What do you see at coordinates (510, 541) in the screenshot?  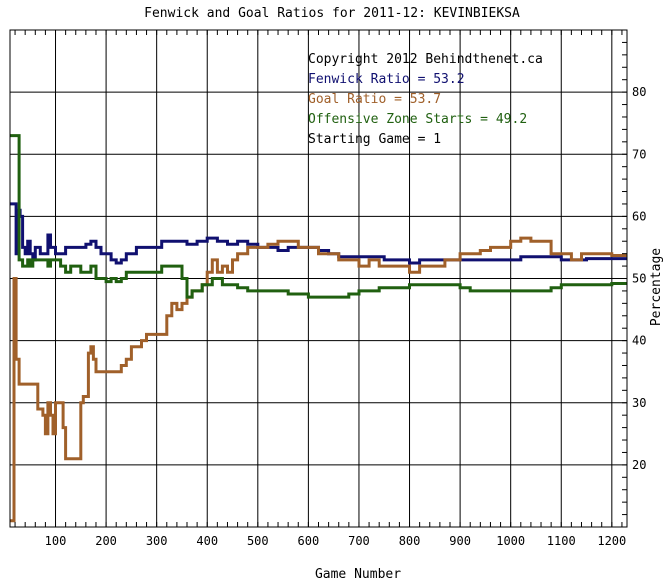 I see `x-tick-label: 1000` at bounding box center [510, 541].